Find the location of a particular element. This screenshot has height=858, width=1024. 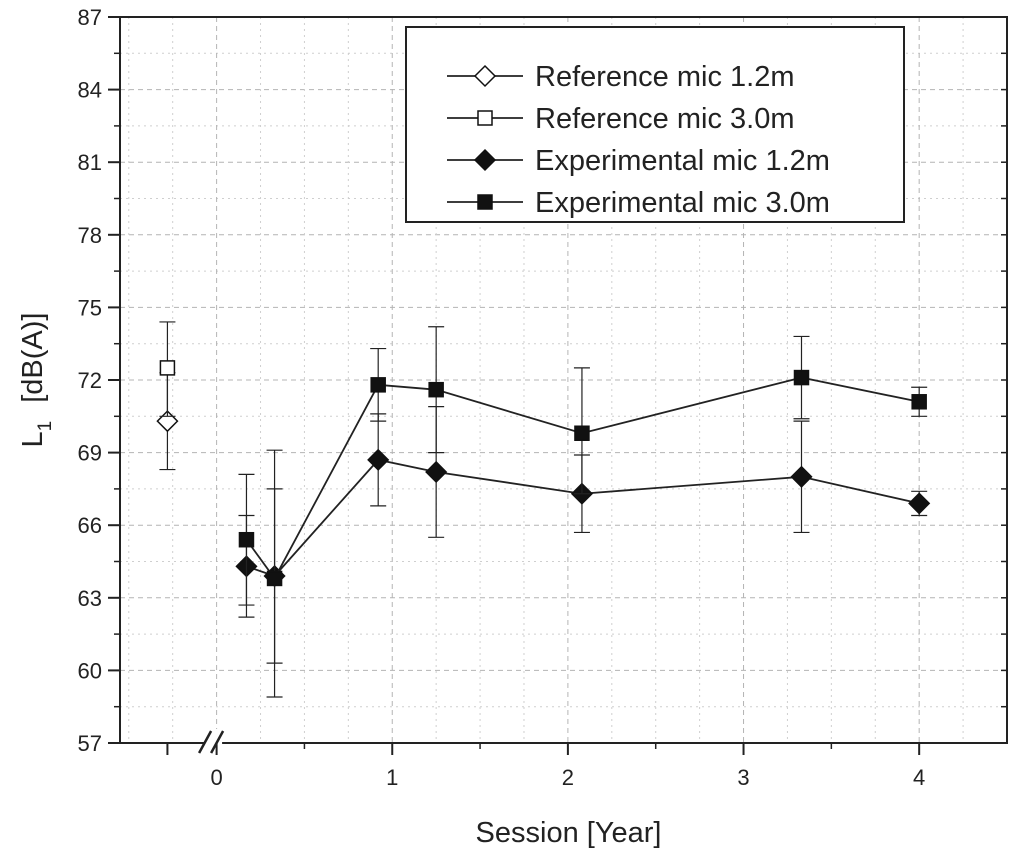

y-axis-title-subscript: 1 is located at coordinates (45, 426).